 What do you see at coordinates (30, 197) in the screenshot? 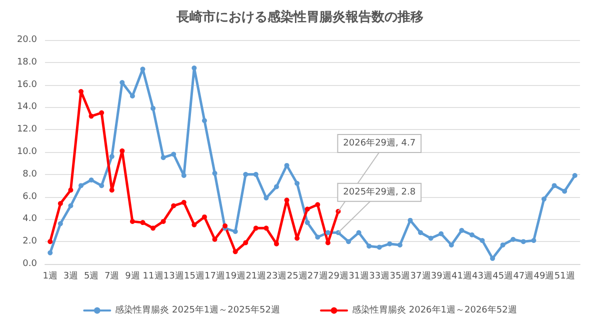
I see `y-tick-label: 6.0` at bounding box center [30, 197].